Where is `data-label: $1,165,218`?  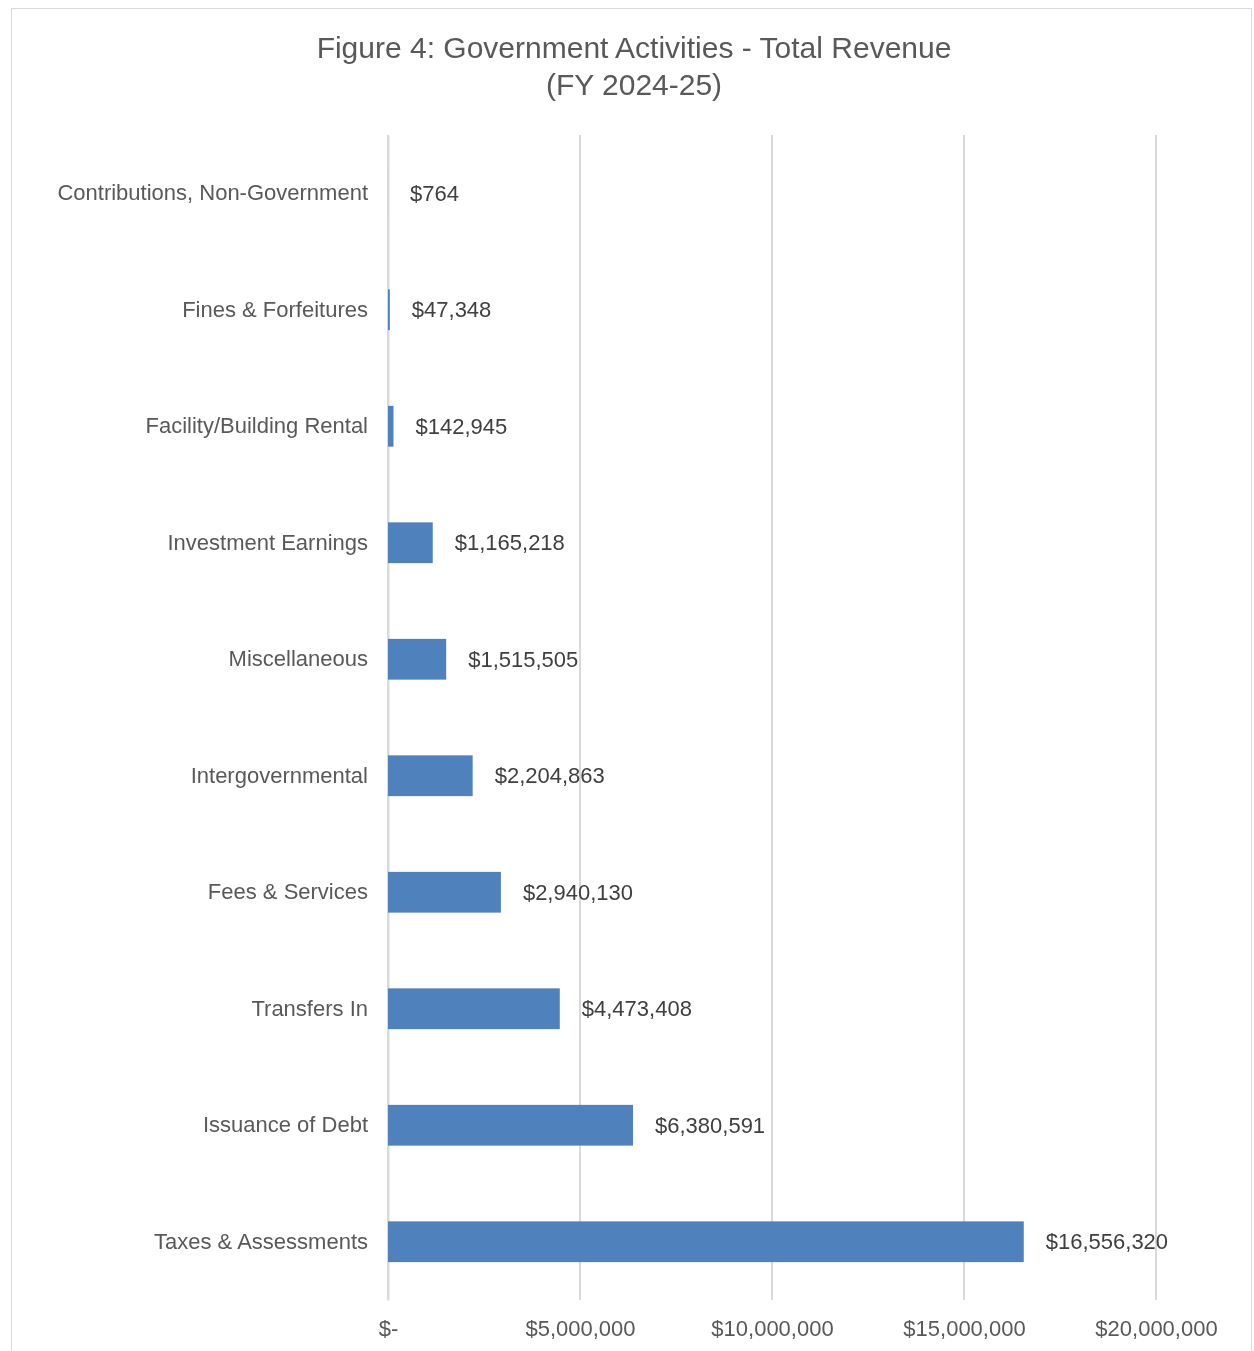 data-label: $1,165,218 is located at coordinates (509, 543).